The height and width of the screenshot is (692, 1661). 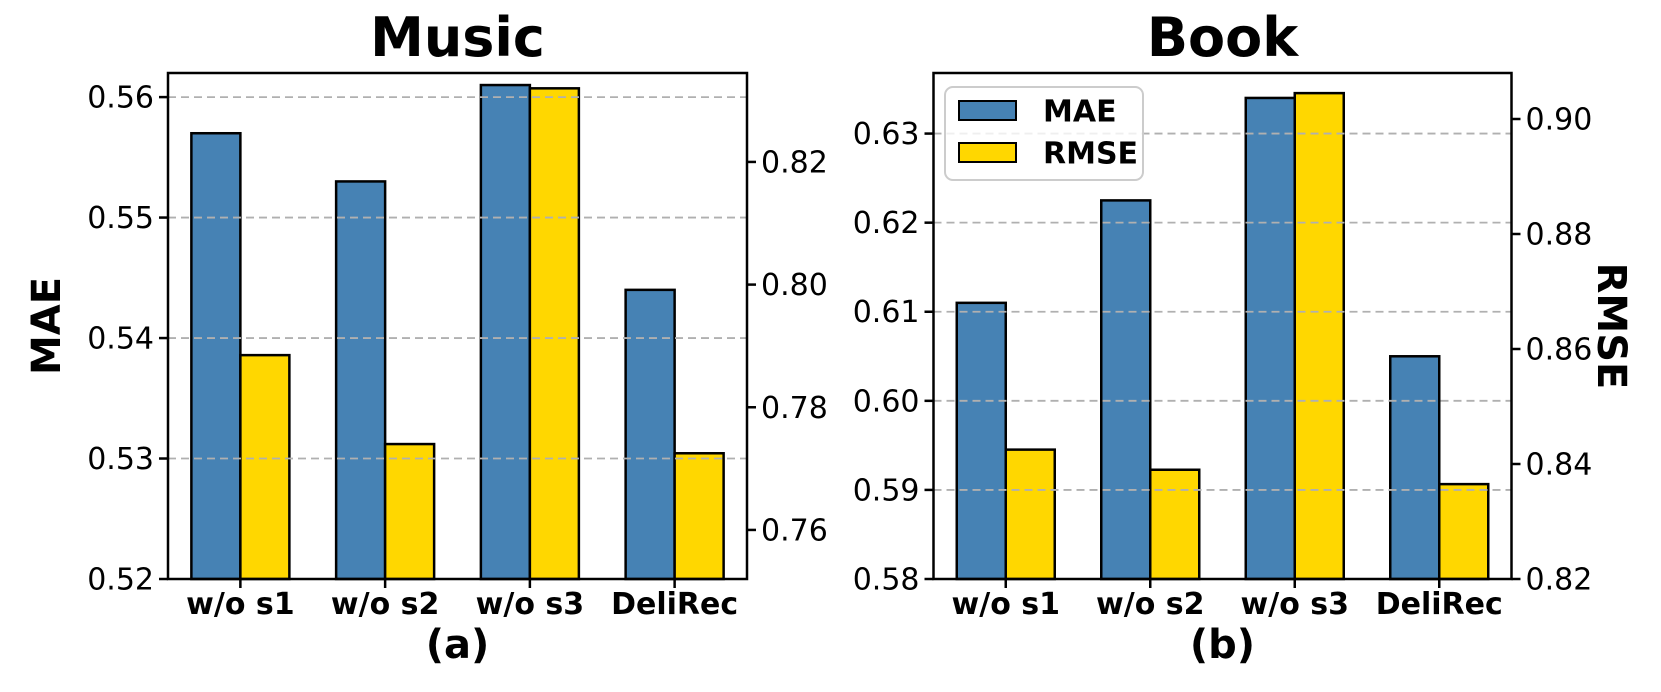 What do you see at coordinates (1090, 154) in the screenshot?
I see `legend-label-rmse: RMSE` at bounding box center [1090, 154].